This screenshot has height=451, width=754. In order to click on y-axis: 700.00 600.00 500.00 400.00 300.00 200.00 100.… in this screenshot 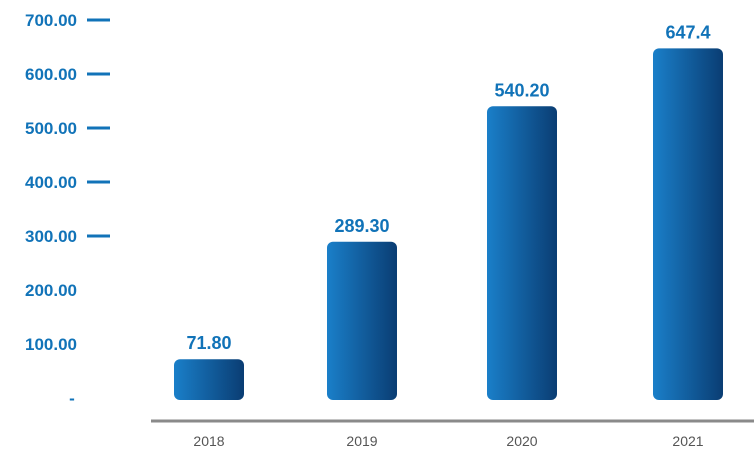, I will do `click(67, 209)`.